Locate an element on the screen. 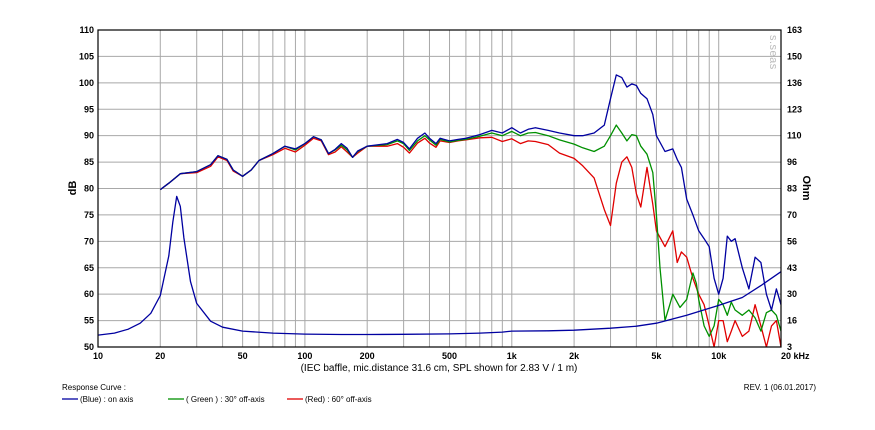 This screenshot has width=875, height=430. legend-entry: ( Green ) : 30° off-axis is located at coordinates (225, 399).